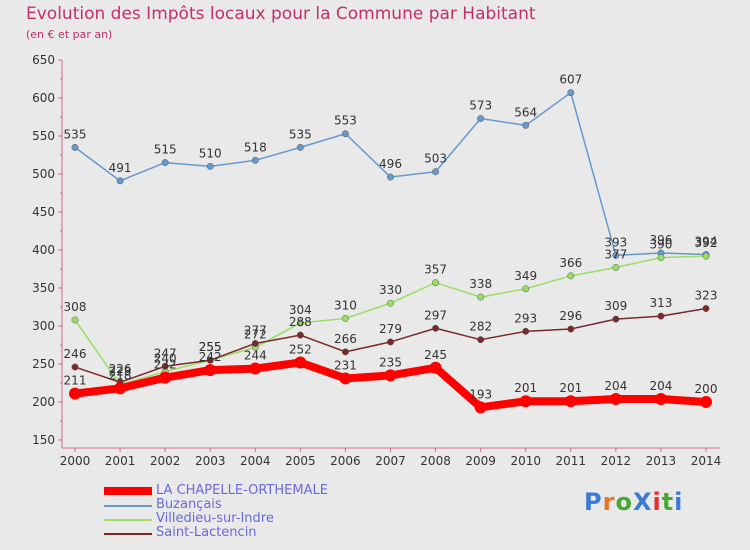 The image size is (750, 550). What do you see at coordinates (300, 461) in the screenshot?
I see `x-tick-label: 2005` at bounding box center [300, 461].